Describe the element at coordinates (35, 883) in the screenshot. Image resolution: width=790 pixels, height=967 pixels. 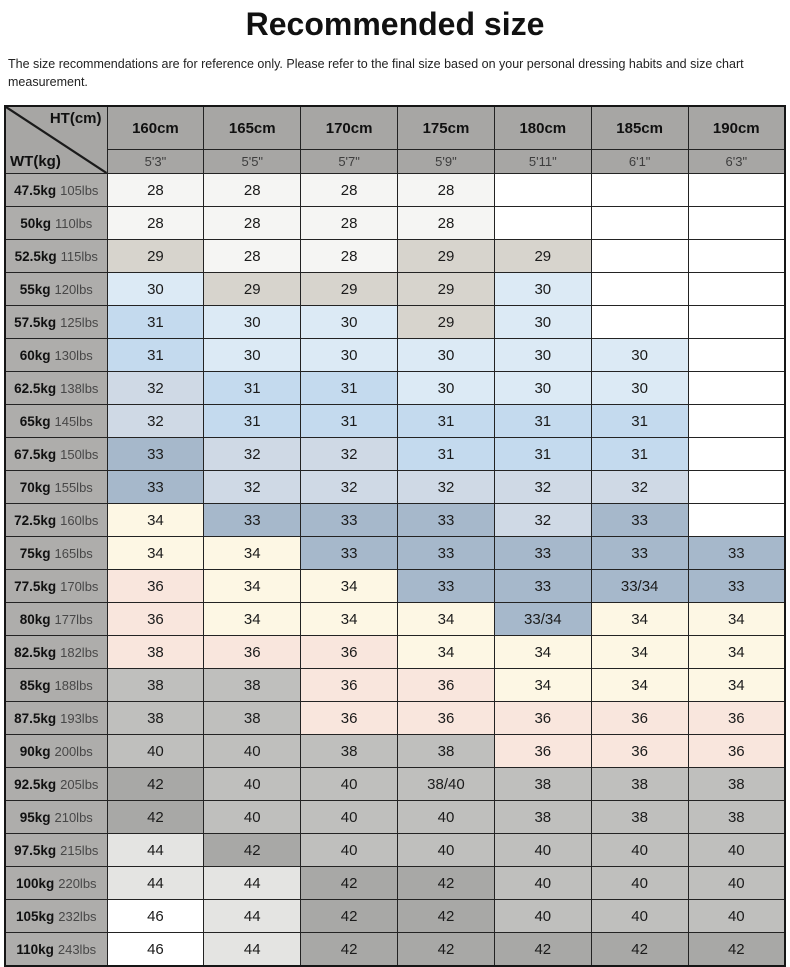
I see `weight-kg-label: 100kg` at that location.